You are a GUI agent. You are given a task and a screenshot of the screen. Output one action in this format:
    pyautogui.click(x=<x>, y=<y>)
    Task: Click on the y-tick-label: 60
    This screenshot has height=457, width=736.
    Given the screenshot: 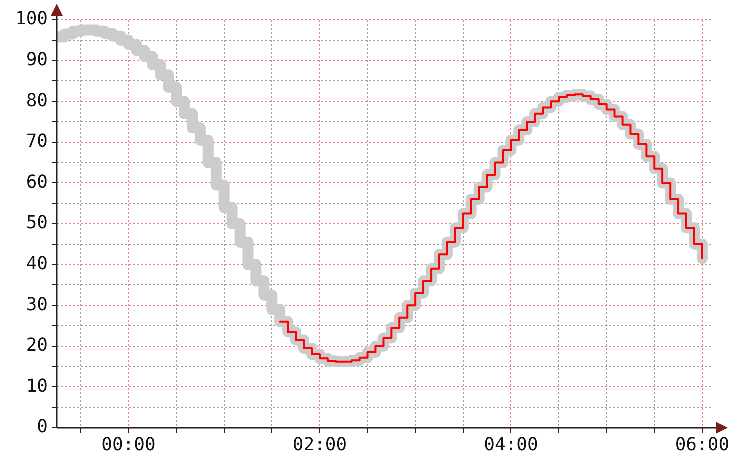 What is the action you would take?
    pyautogui.click(x=37, y=182)
    